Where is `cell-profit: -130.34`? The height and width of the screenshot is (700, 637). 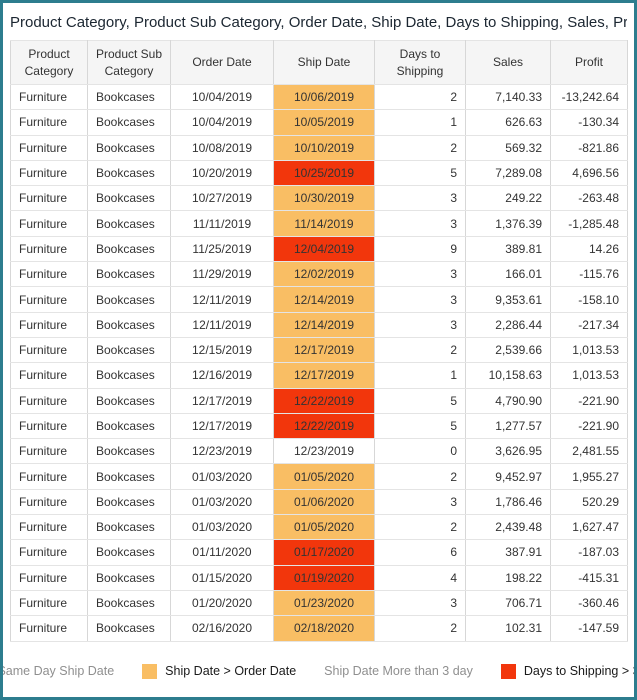 cell-profit: -130.34 is located at coordinates (589, 122).